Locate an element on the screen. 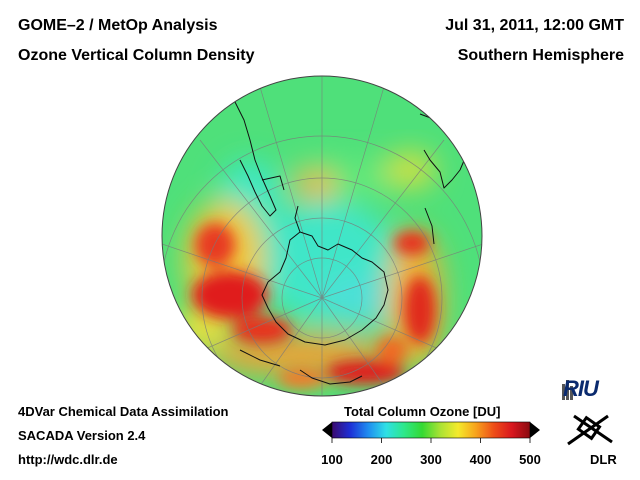  map-date: Jul 31, 2011, 12:00 GMT is located at coordinates (534, 25).